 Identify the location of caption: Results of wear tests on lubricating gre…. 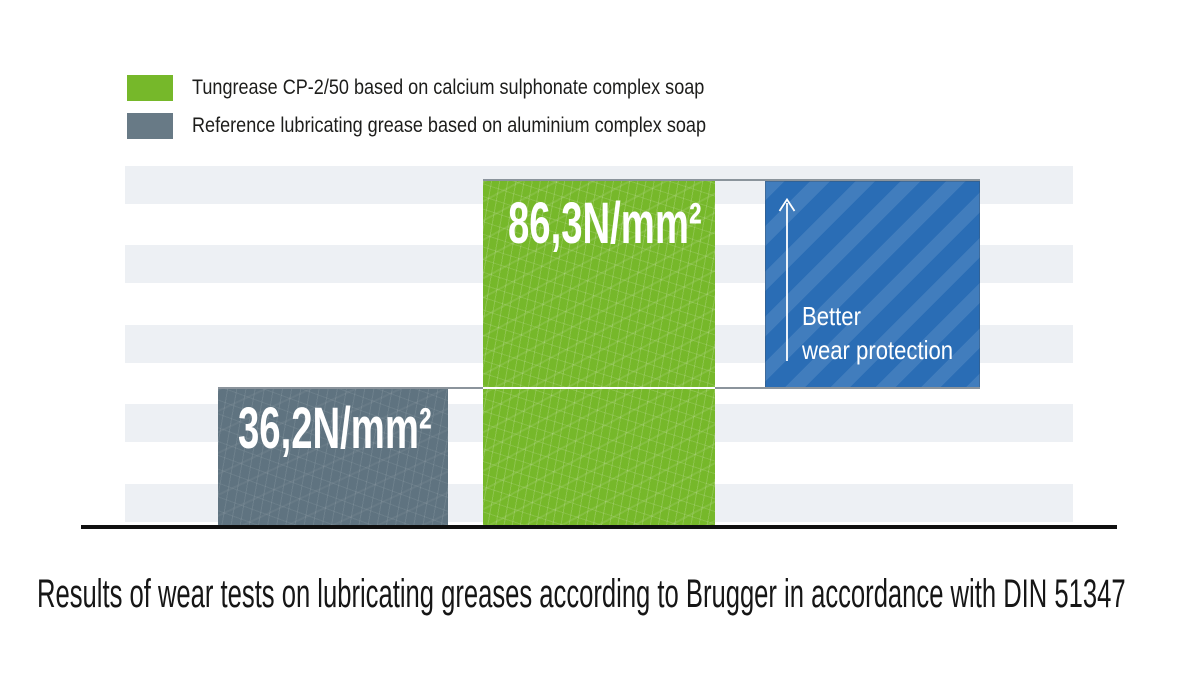
(581, 594).